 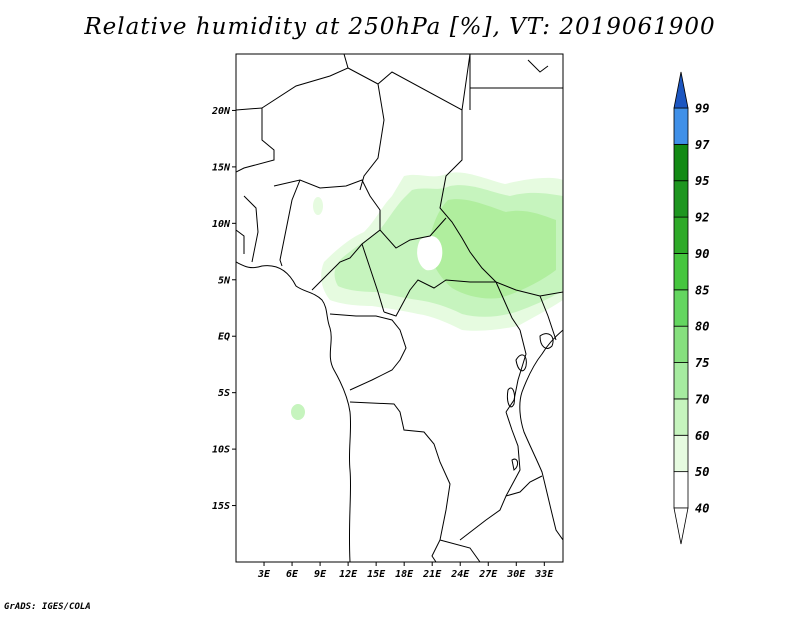 What do you see at coordinates (224, 393) in the screenshot?
I see `lat-tick-label: 5S` at bounding box center [224, 393].